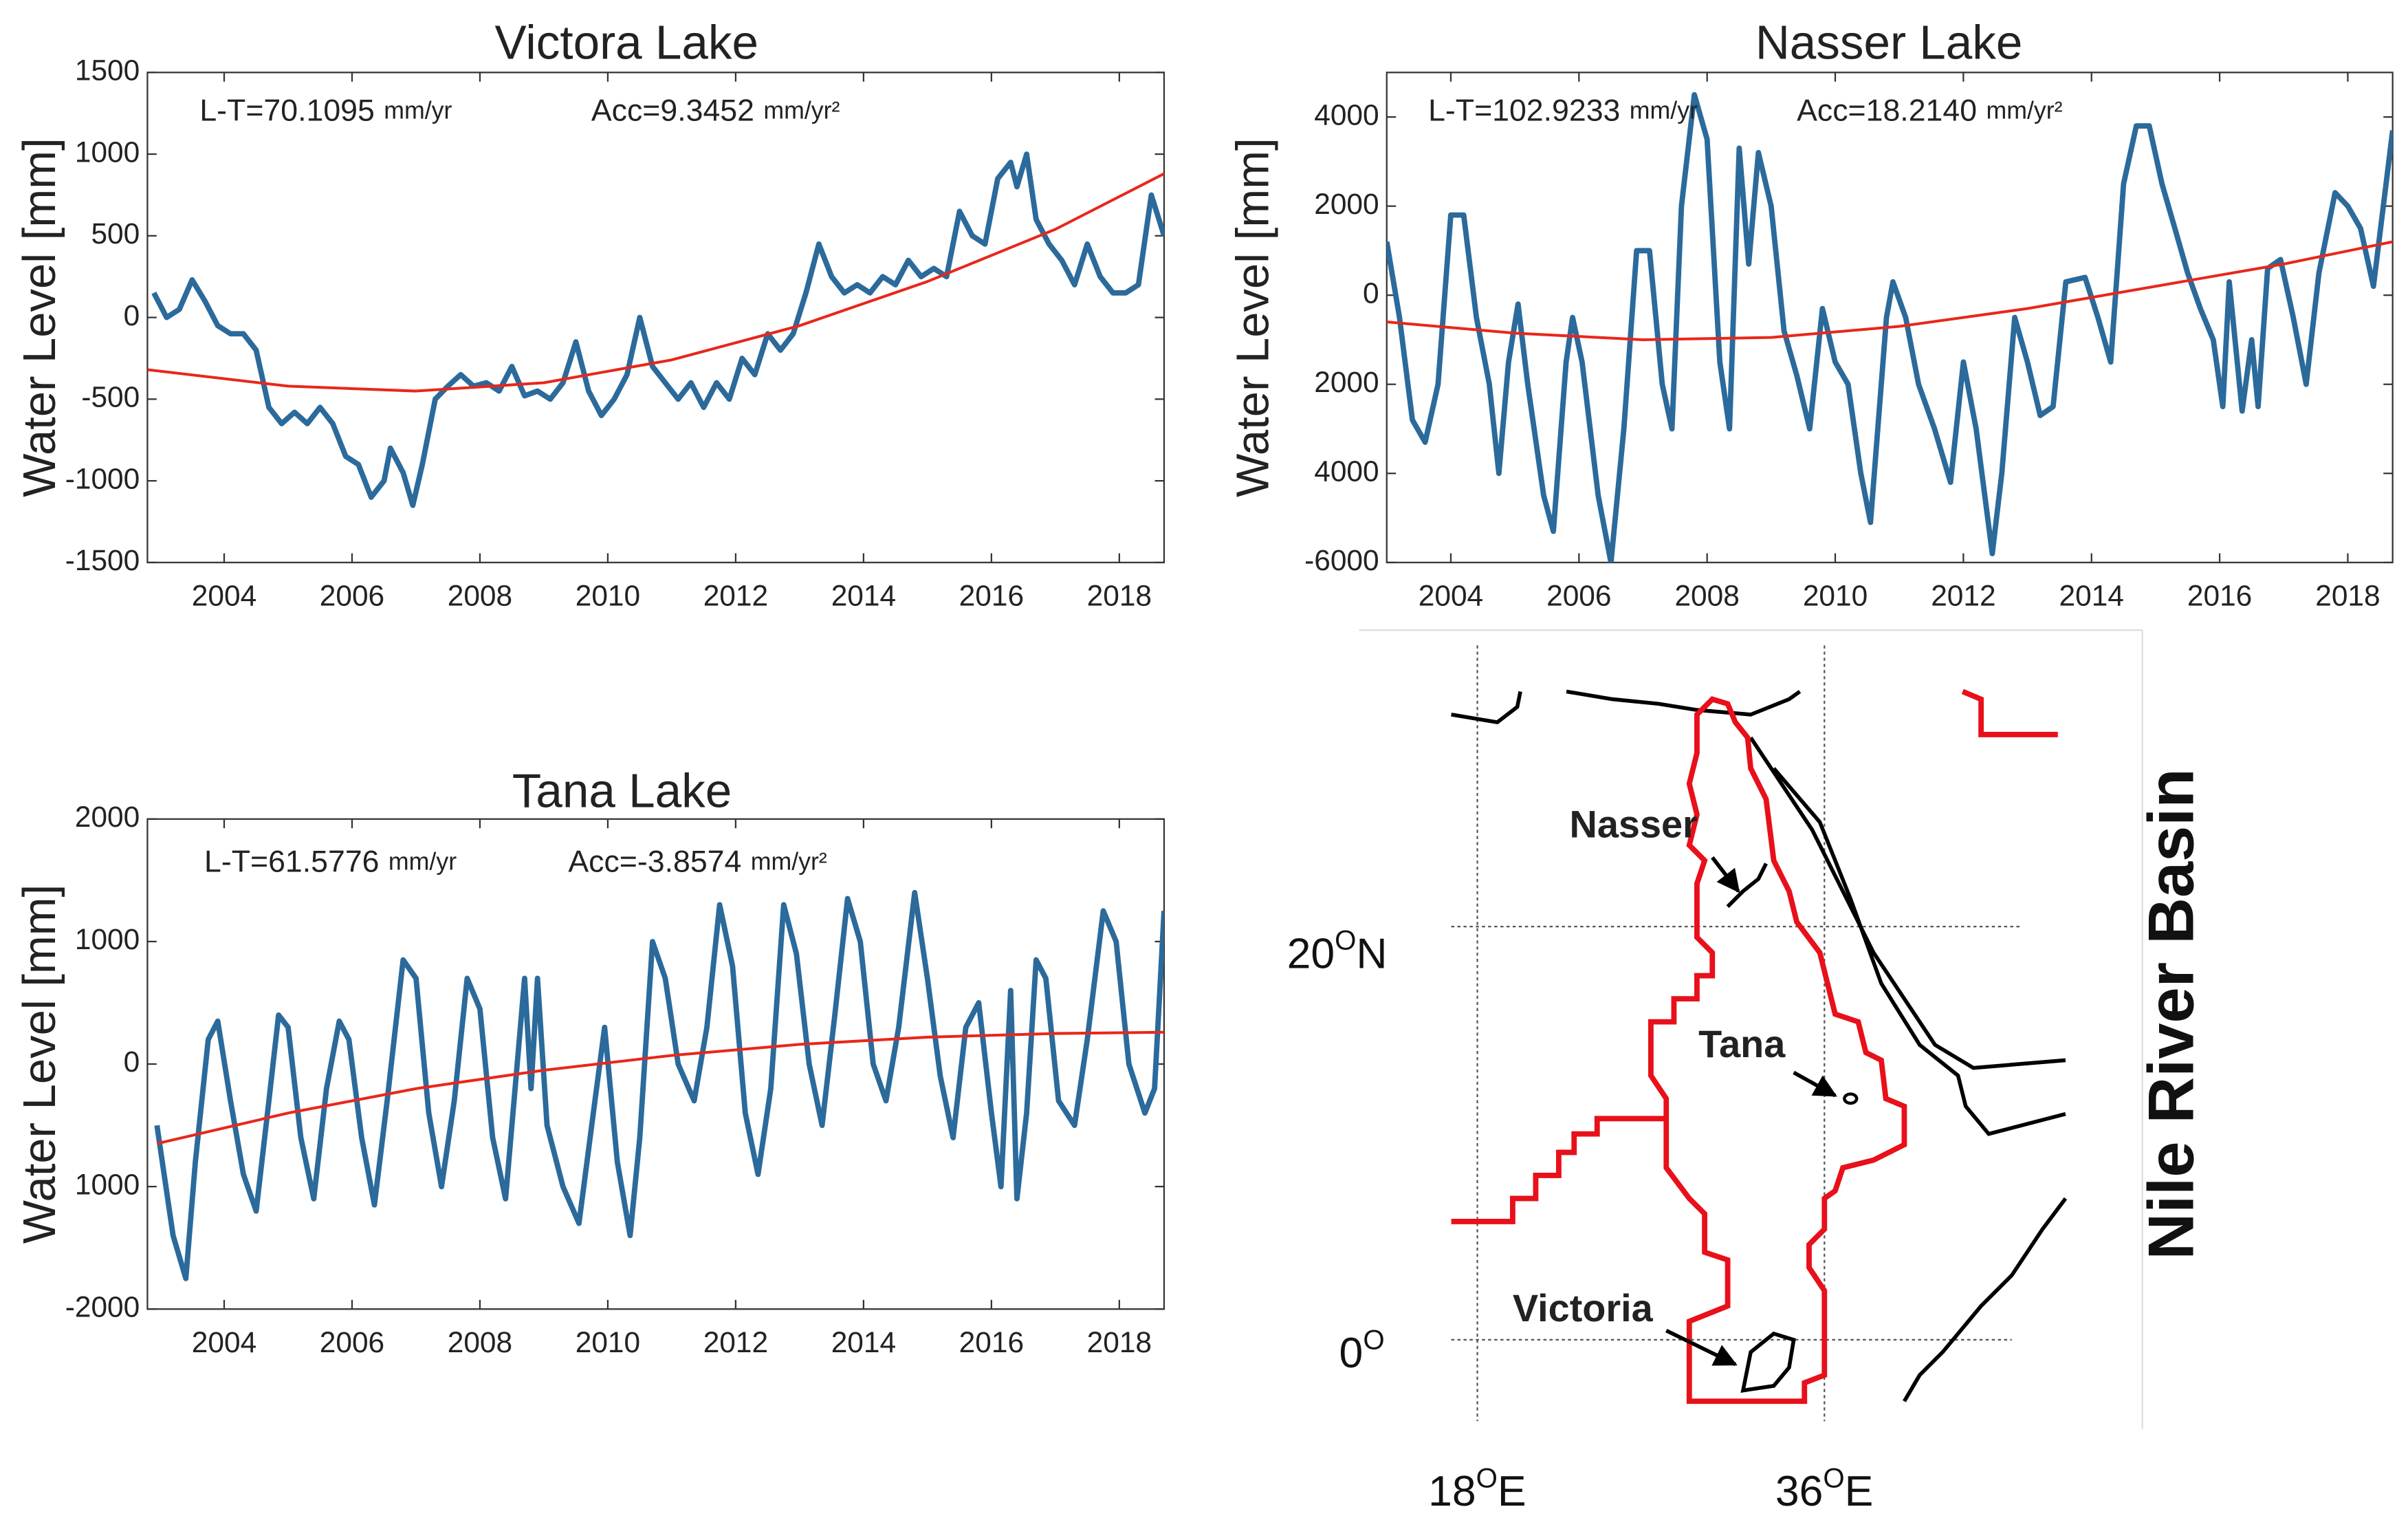 The image size is (2408, 1529). What do you see at coordinates (330, 861) in the screenshot?
I see `annotation: L-T=61.5776 mm/yr` at bounding box center [330, 861].